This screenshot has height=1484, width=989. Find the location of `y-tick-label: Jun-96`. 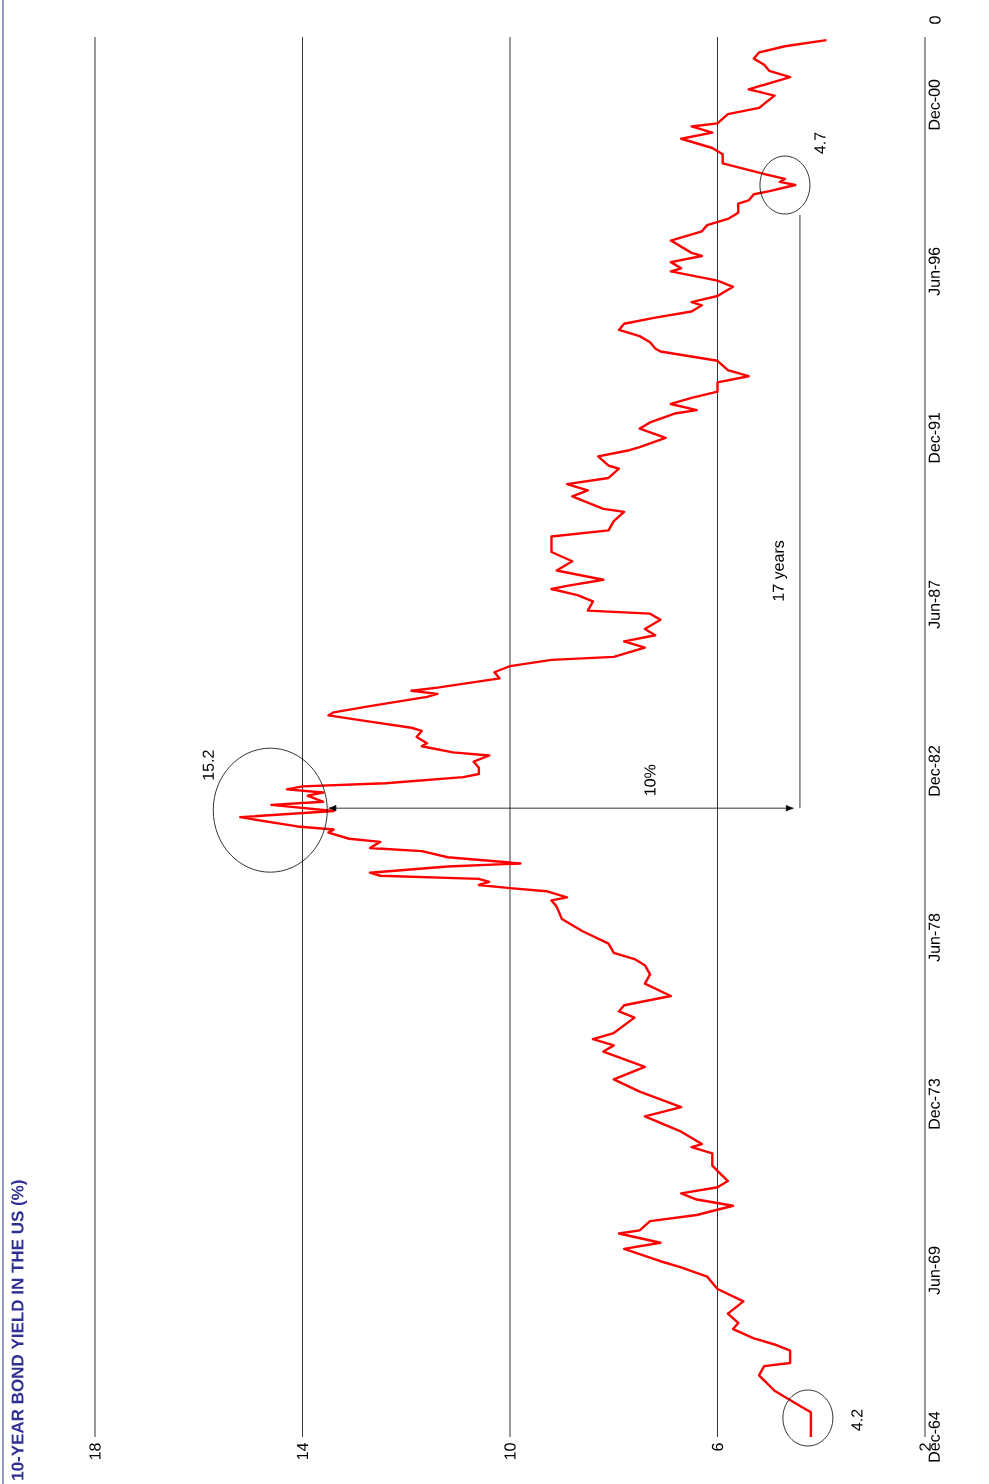

y-tick-label: Jun-96 is located at coordinates (934, 271).